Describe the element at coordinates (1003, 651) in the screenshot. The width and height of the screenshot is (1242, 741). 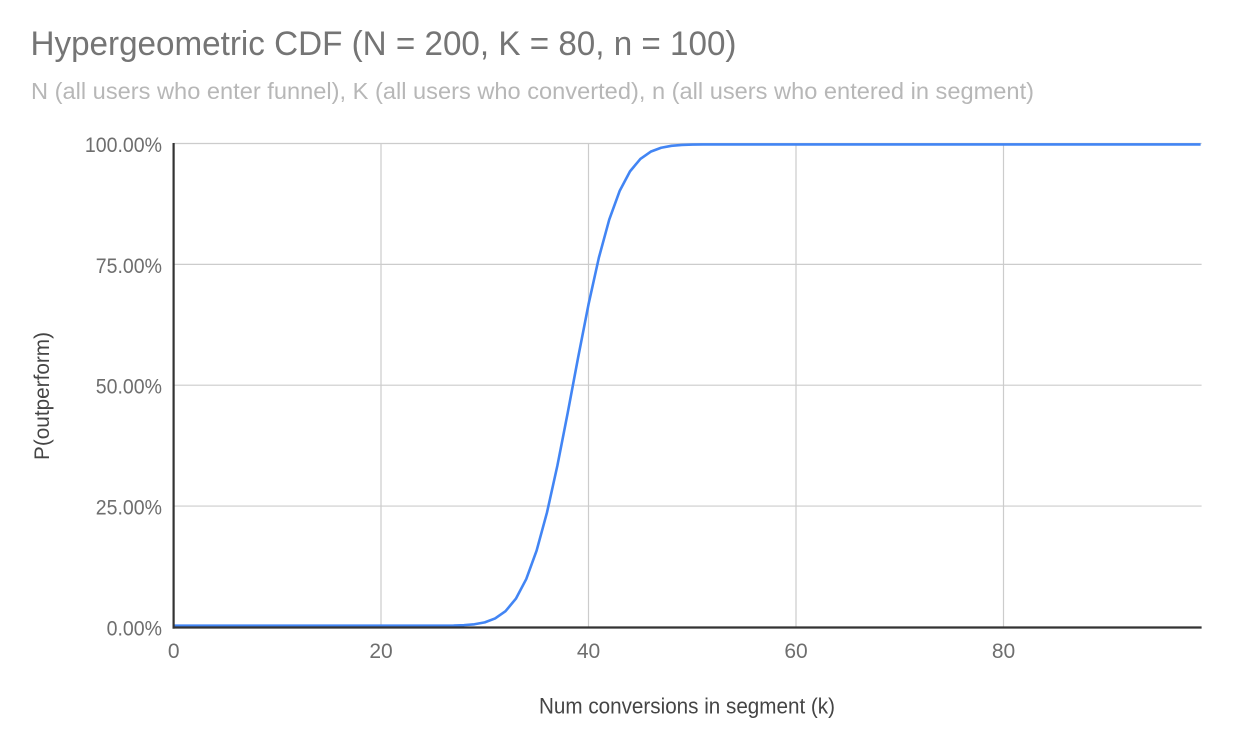
I see `svg-text: 80` at that location.